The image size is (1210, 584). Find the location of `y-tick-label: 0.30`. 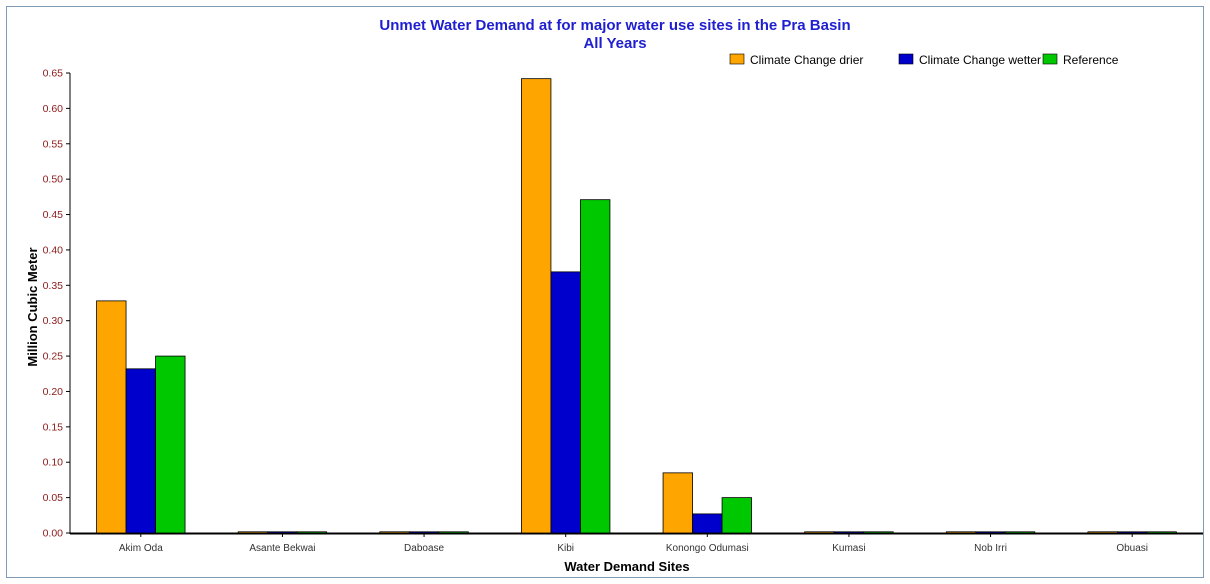

y-tick-label: 0.30 is located at coordinates (53, 321).